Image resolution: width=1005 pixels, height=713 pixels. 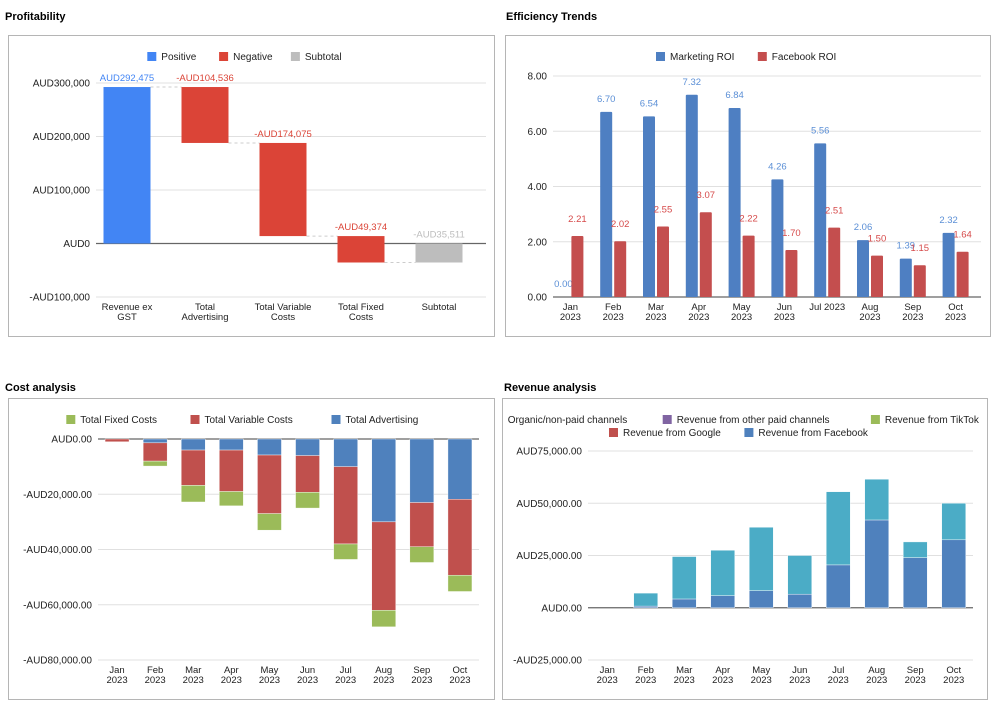 I want to click on data-label: -AUD104,536, so click(x=205, y=78).